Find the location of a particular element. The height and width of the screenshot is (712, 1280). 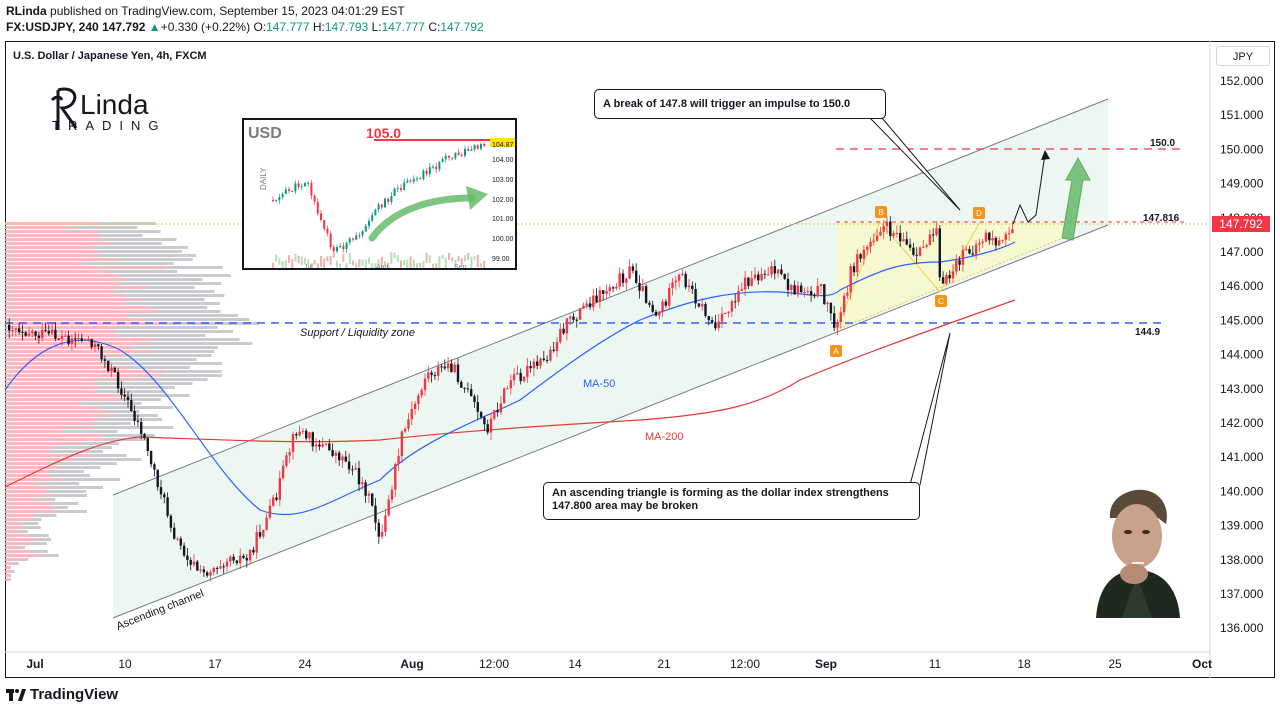

author-name: RLinda is located at coordinates (26, 11).